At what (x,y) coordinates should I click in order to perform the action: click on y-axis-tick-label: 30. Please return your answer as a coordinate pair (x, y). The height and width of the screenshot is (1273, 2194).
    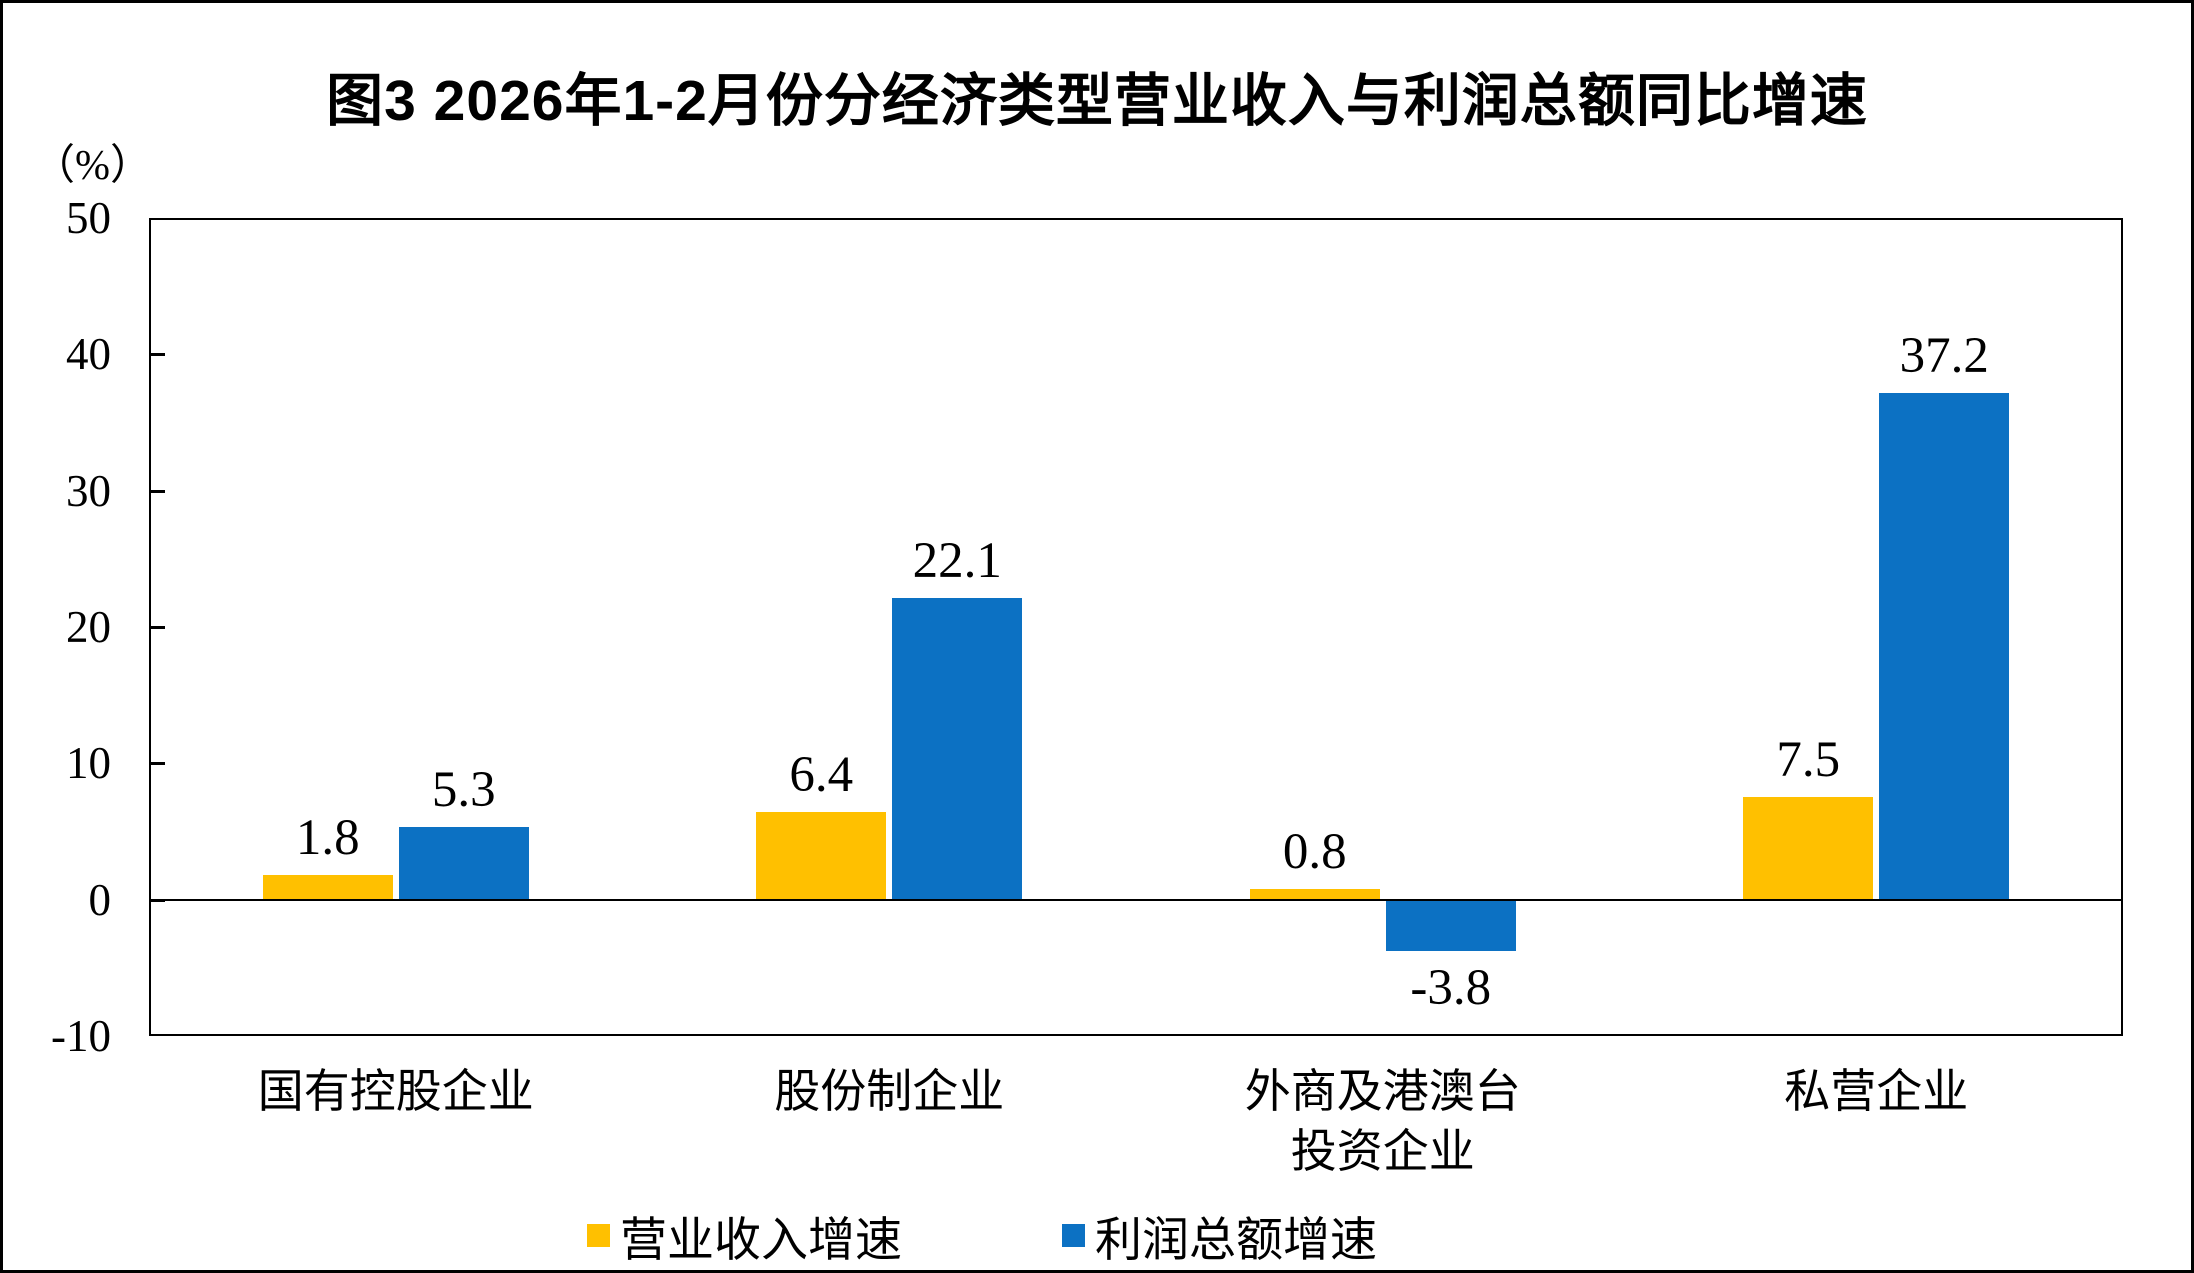
    Looking at the image, I should click on (88, 490).